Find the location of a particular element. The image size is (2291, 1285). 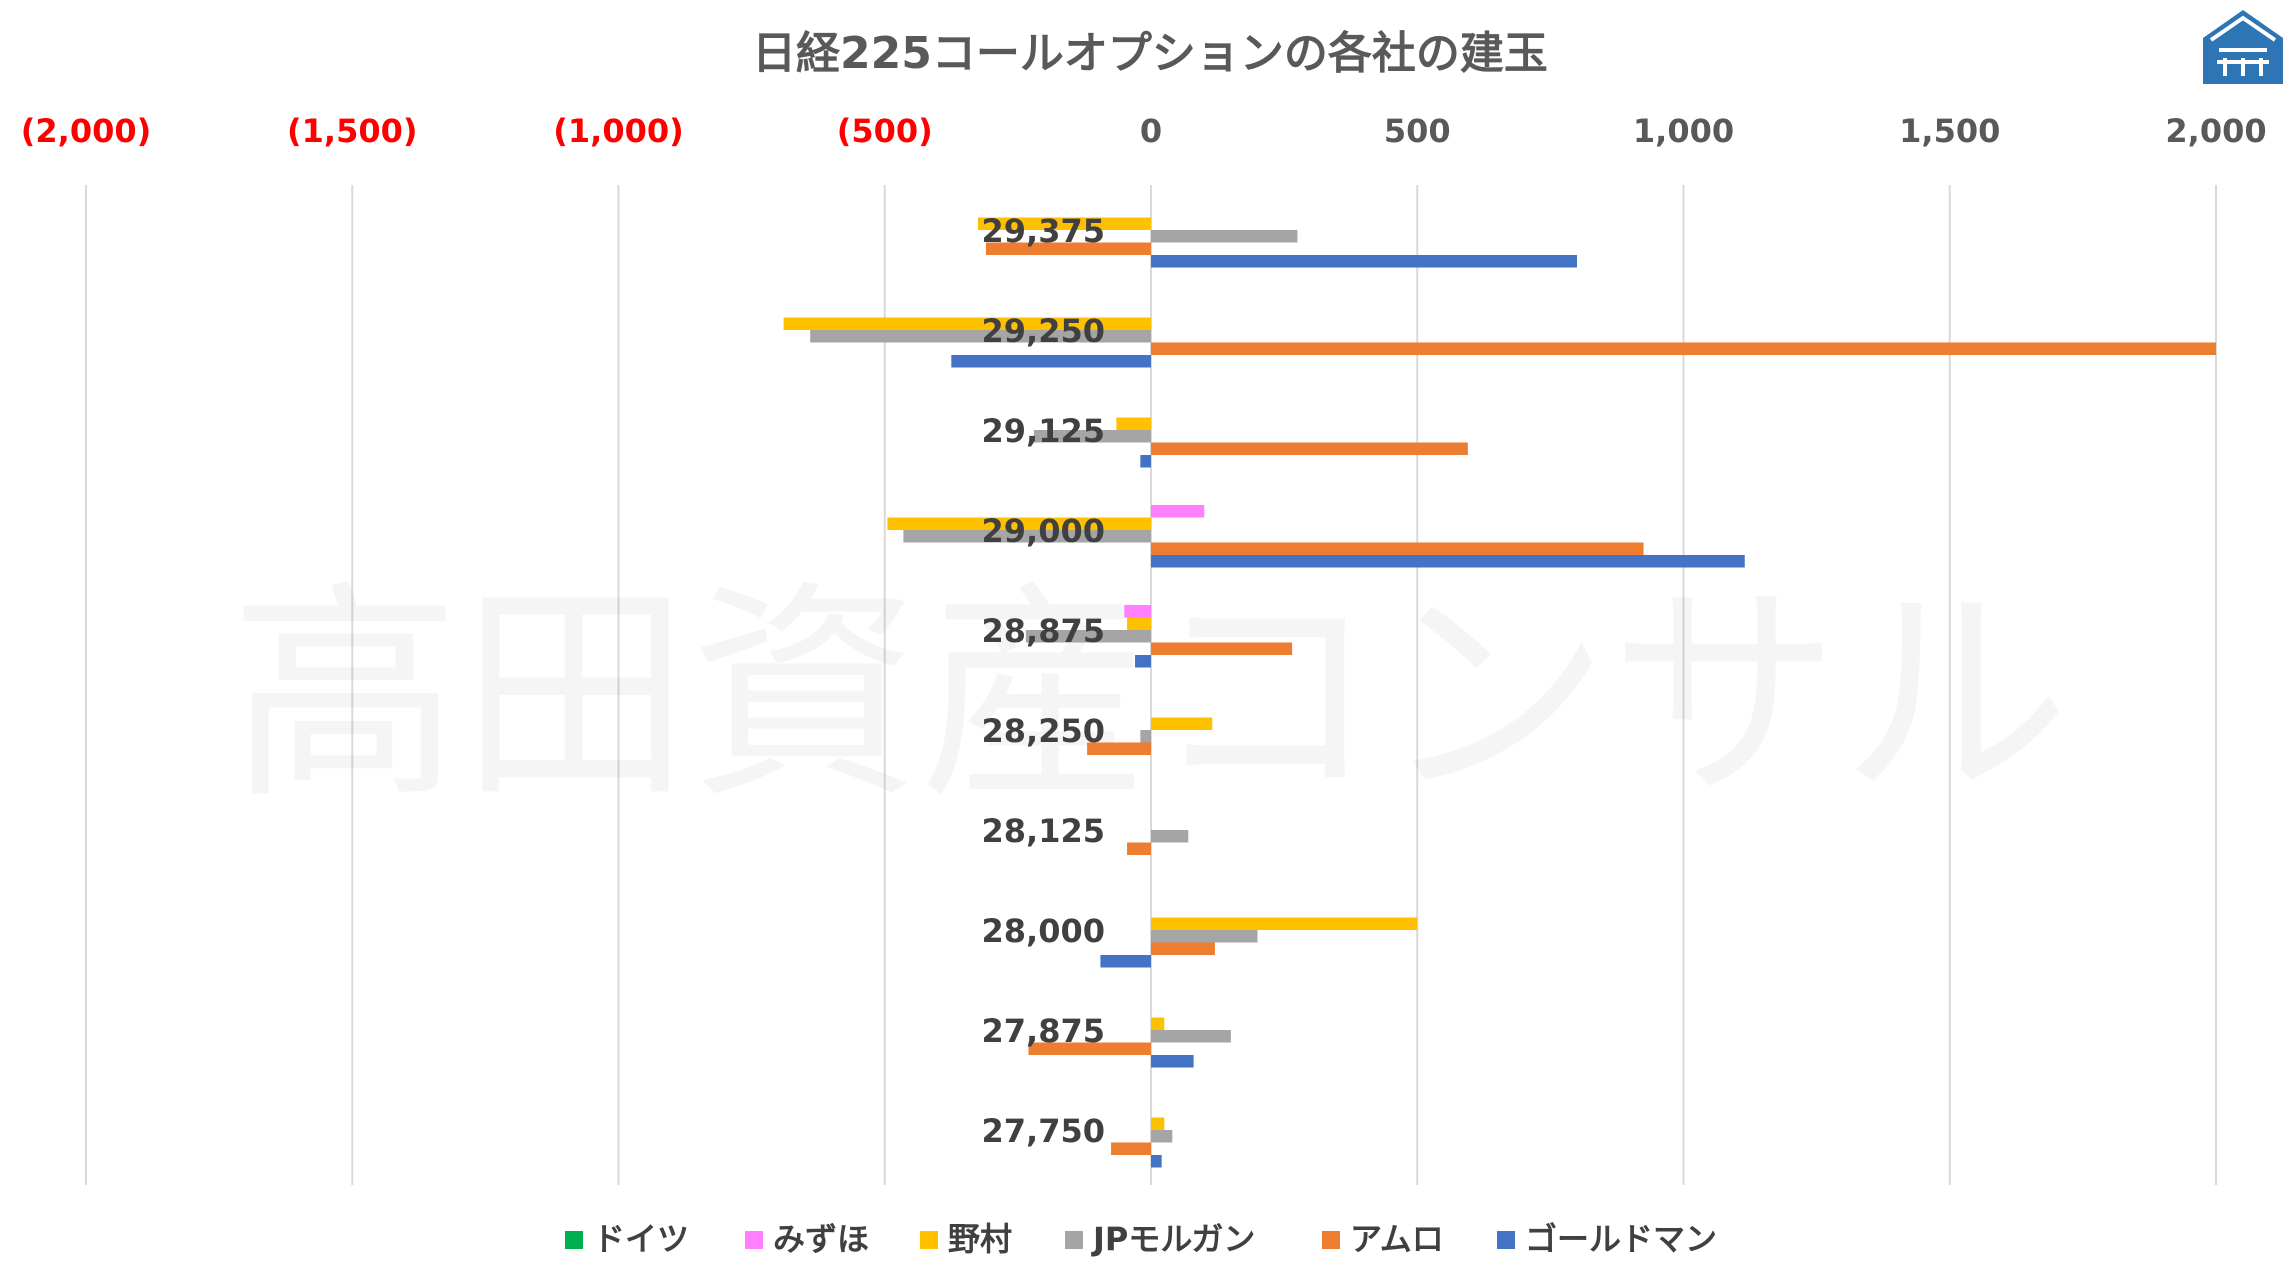

legend-label: 野村 is located at coordinates (980, 1239).